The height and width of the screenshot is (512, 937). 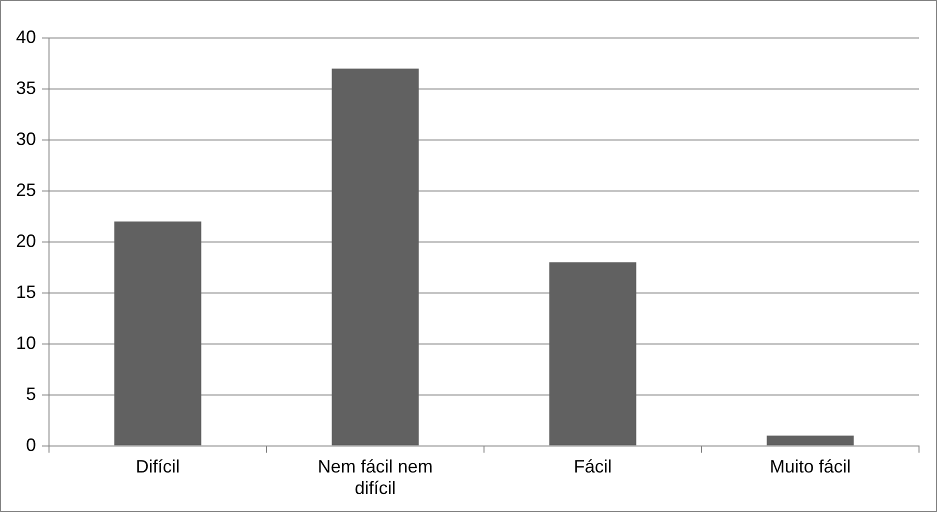 What do you see at coordinates (26, 138) in the screenshot?
I see `y-tick-label: 30` at bounding box center [26, 138].